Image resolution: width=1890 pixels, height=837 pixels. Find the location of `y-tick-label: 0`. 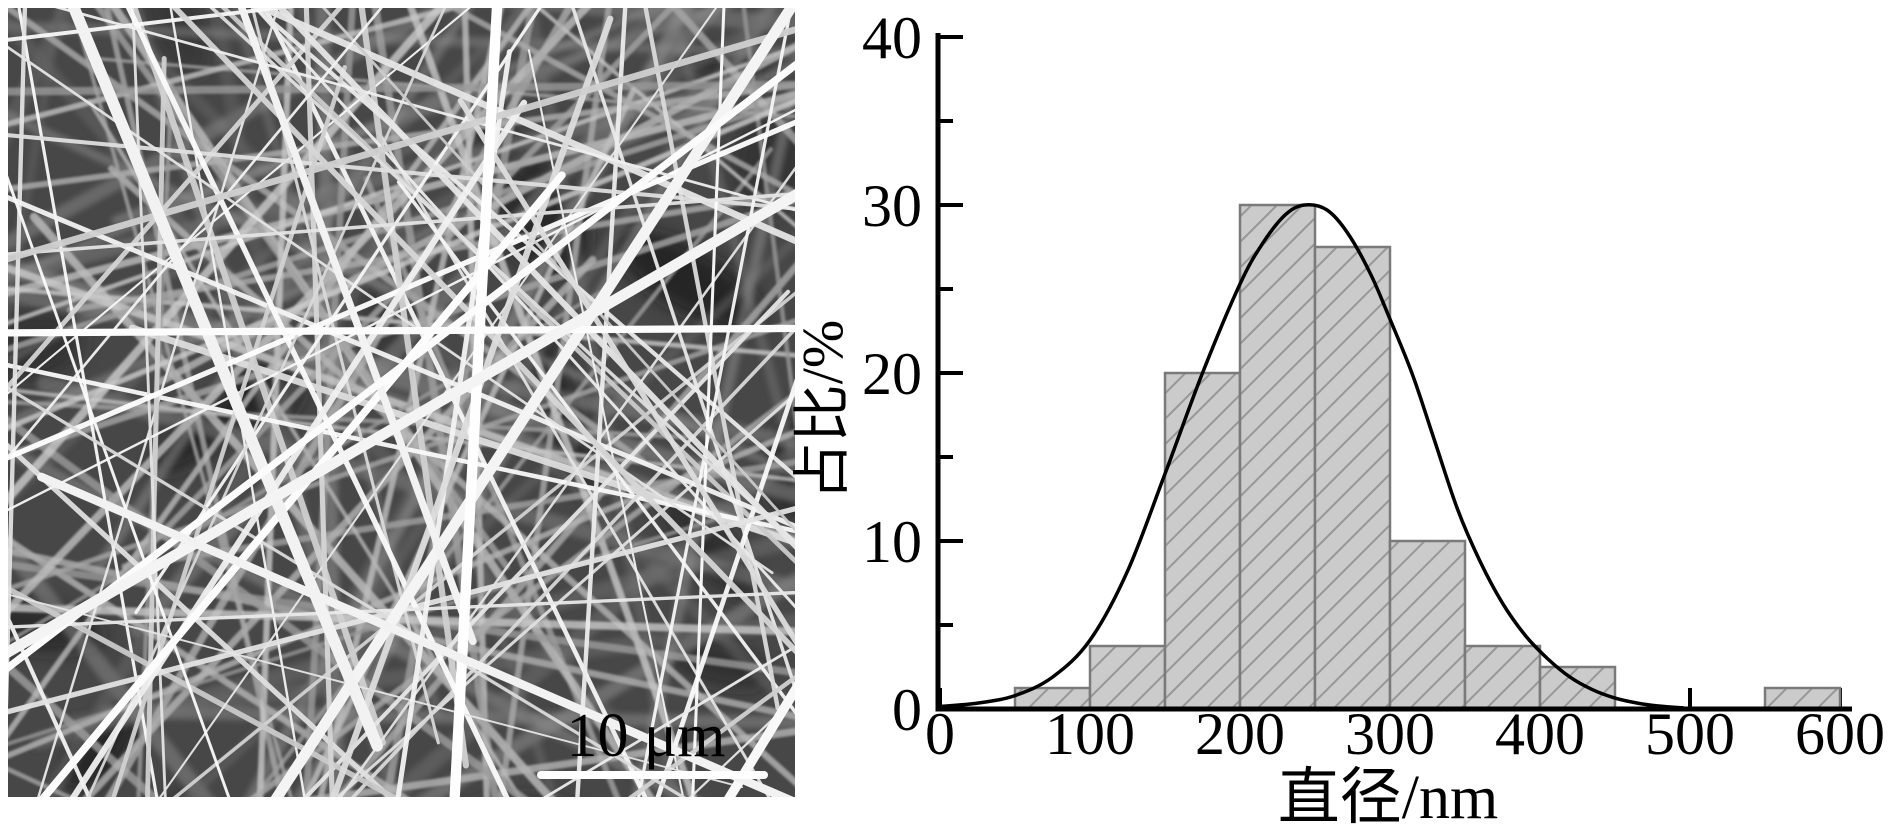

y-tick-label: 0 is located at coordinates (907, 710).